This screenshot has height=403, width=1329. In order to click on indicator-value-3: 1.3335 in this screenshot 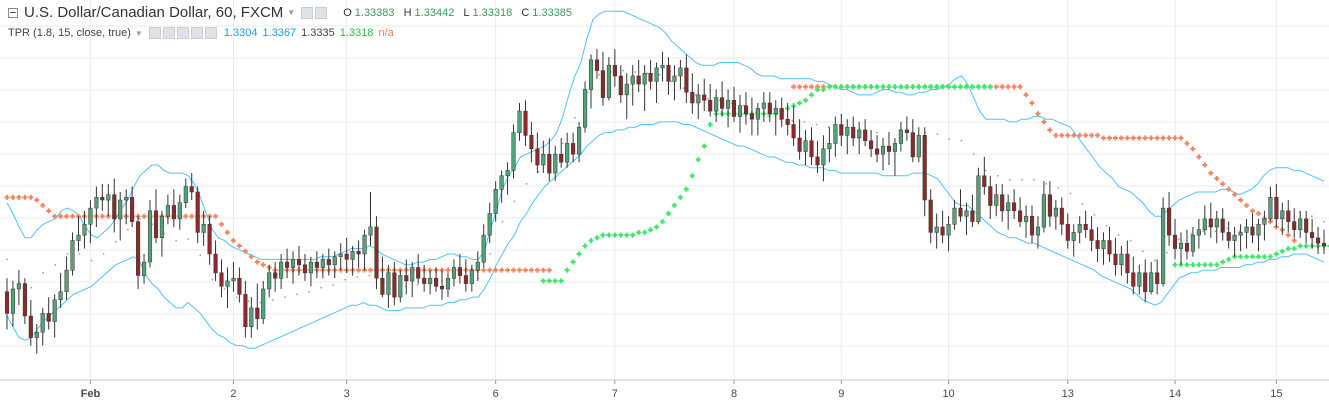, I will do `click(318, 33)`.